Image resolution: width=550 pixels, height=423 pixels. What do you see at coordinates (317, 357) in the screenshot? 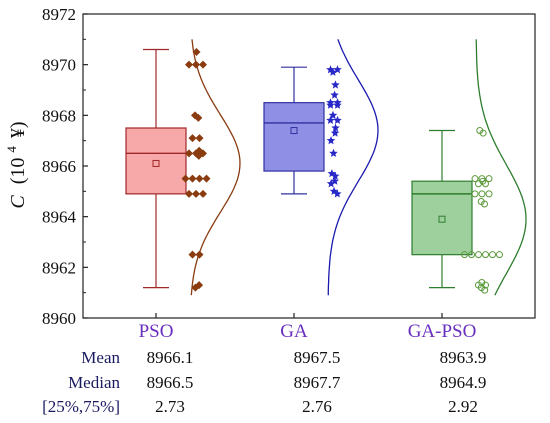
I see `stats-value: 8967.5` at bounding box center [317, 357].